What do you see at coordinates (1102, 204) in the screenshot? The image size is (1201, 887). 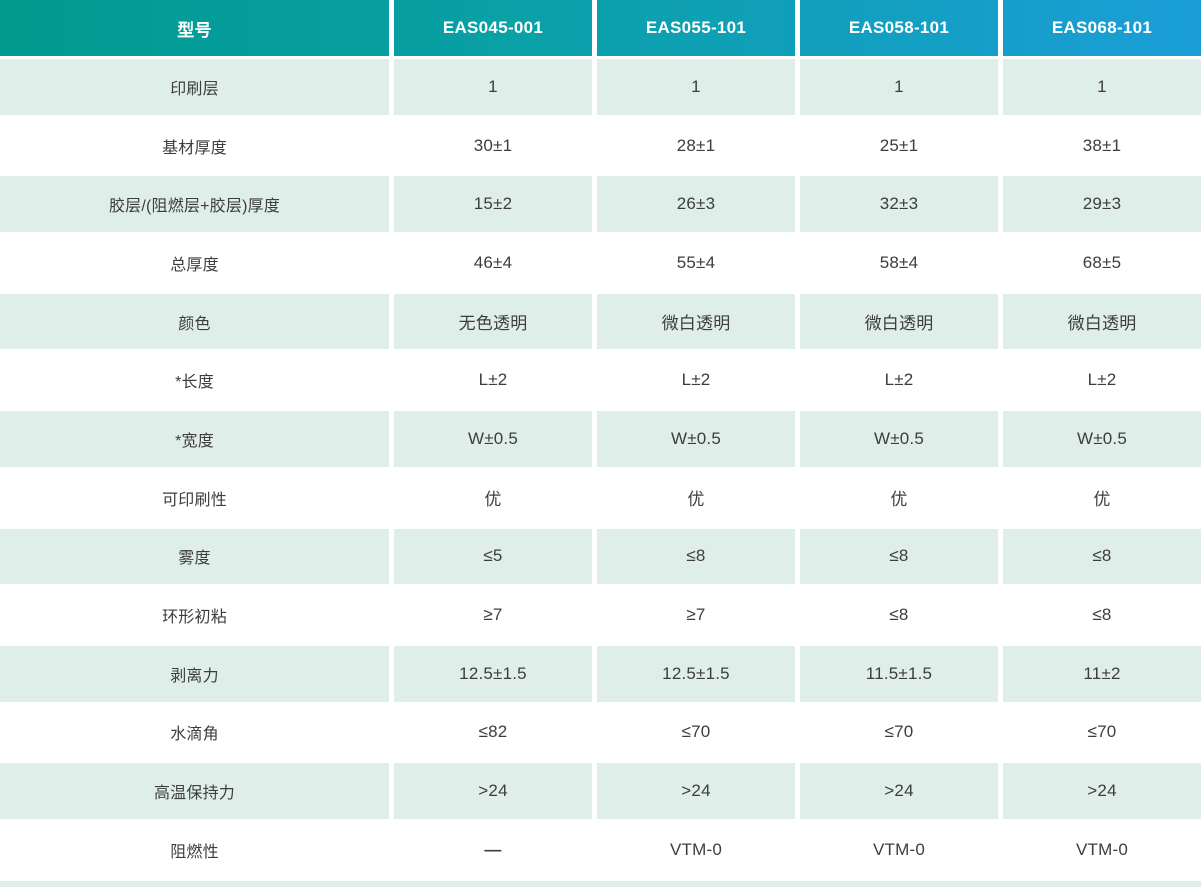 I see `spec-cell: 29±3` at bounding box center [1102, 204].